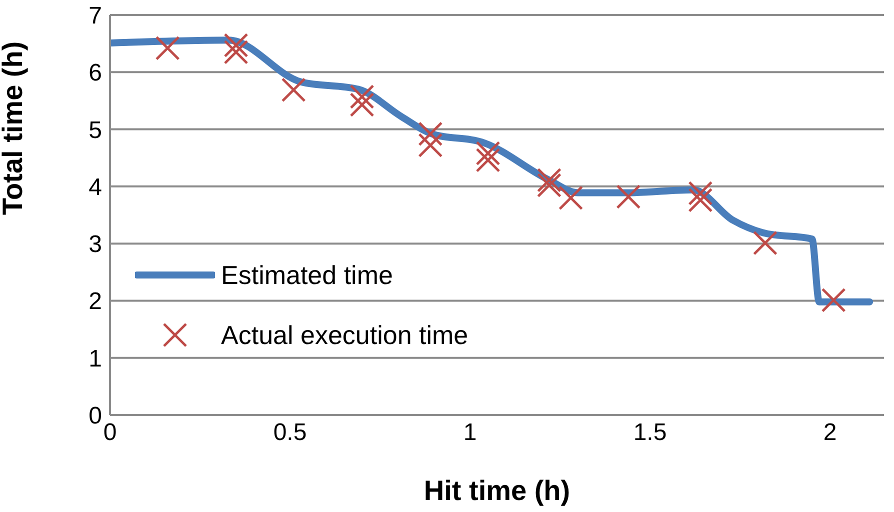 This screenshot has width=894, height=512. Describe the element at coordinates (830, 432) in the screenshot. I see `x-tick-label: 2` at that location.